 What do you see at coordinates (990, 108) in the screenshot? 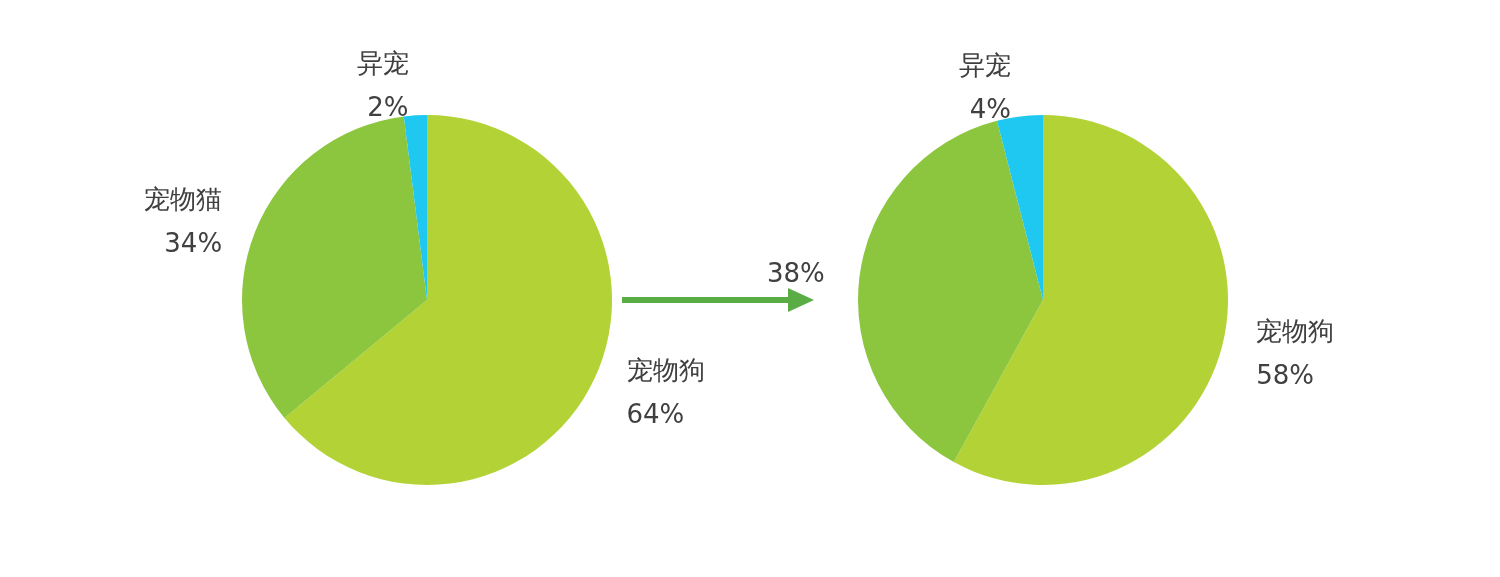
I see `data-label: 4%` at bounding box center [990, 108].